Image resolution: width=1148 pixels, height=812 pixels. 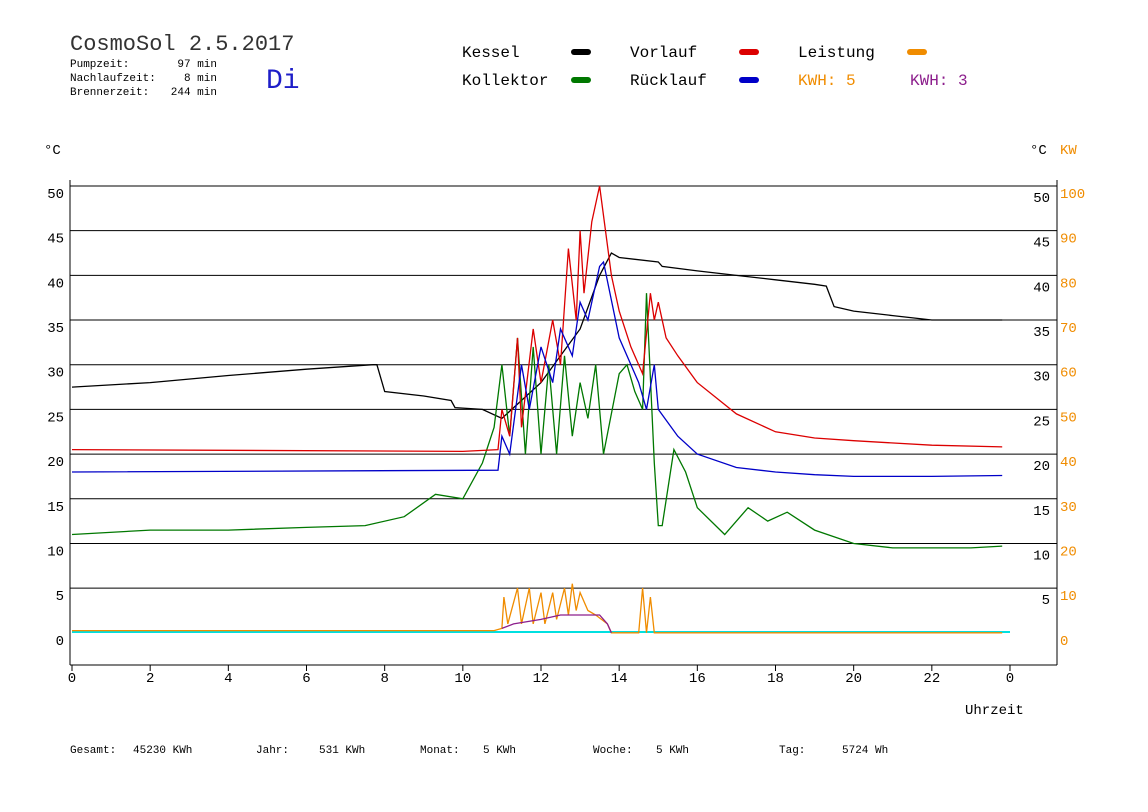 I want to click on y-tick-label: 0, so click(x=60, y=642).